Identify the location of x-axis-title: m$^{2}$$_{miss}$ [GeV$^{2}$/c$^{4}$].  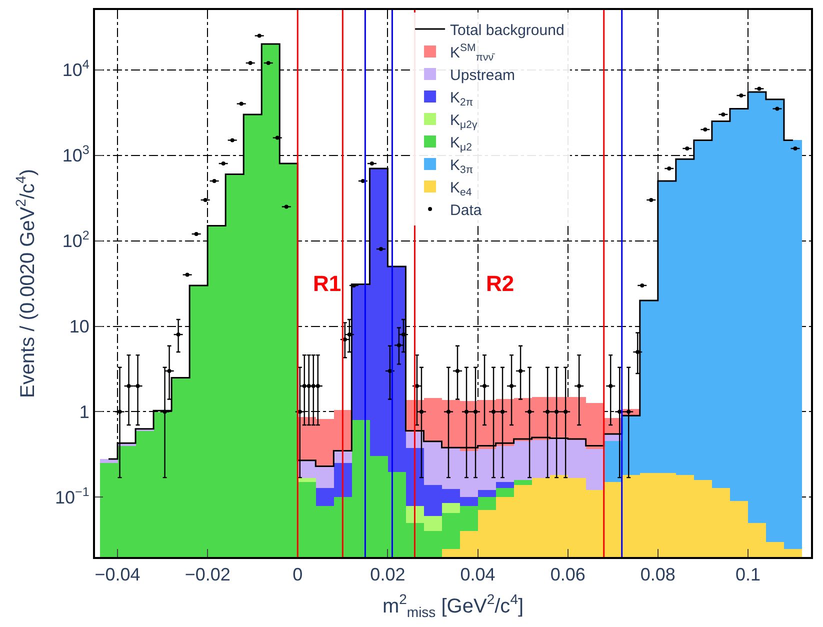
(453, 605).